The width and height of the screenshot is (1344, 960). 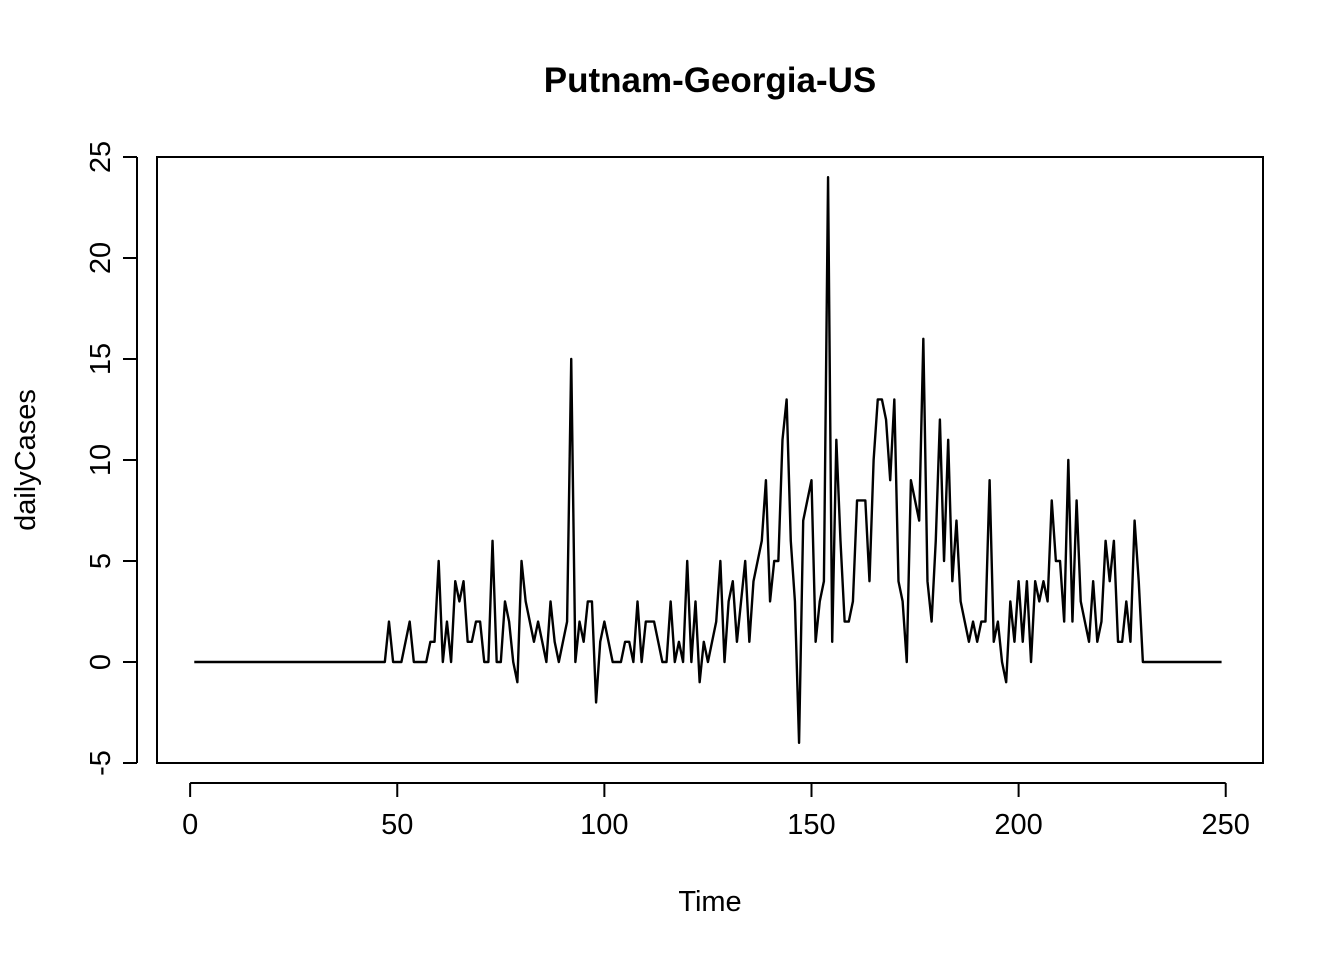 What do you see at coordinates (397, 825) in the screenshot?
I see `x-tick-label: 50` at bounding box center [397, 825].